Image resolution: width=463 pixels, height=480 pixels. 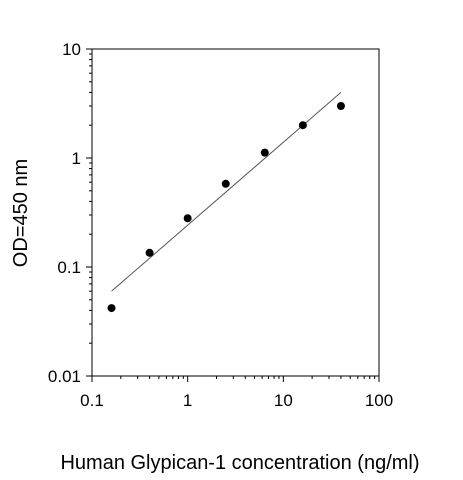 I want to click on x-axis-title: Human Glypican-1 concentration (ng/ml), so click(x=239, y=463).